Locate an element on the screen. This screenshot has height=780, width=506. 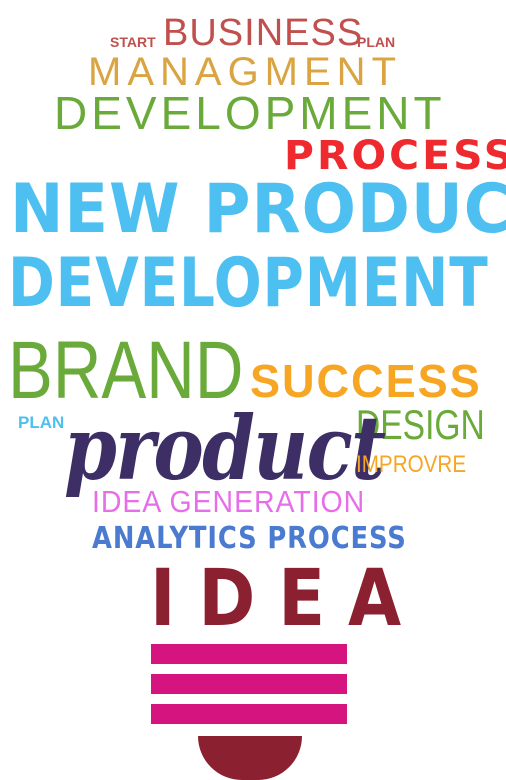
word-design: DESIGN is located at coordinates (420, 424).